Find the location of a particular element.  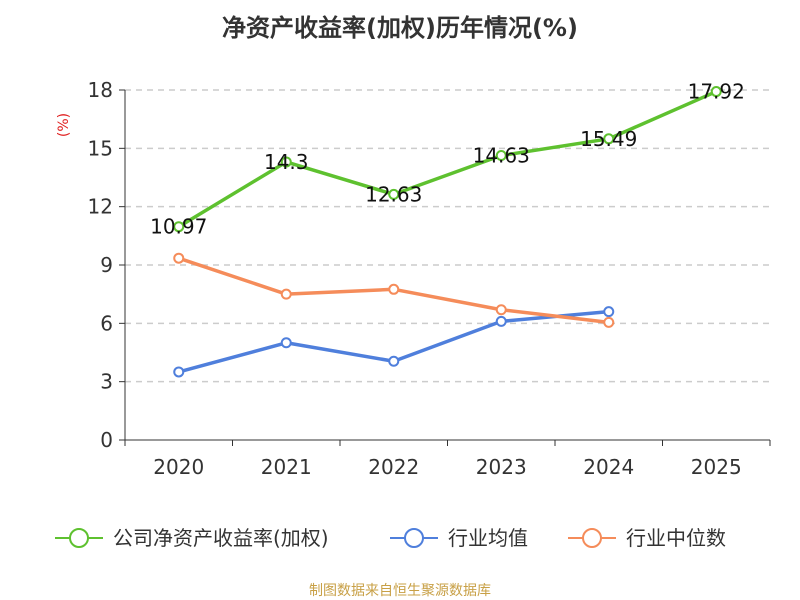

legend-item-3: 行业中位数 is located at coordinates (647, 538).